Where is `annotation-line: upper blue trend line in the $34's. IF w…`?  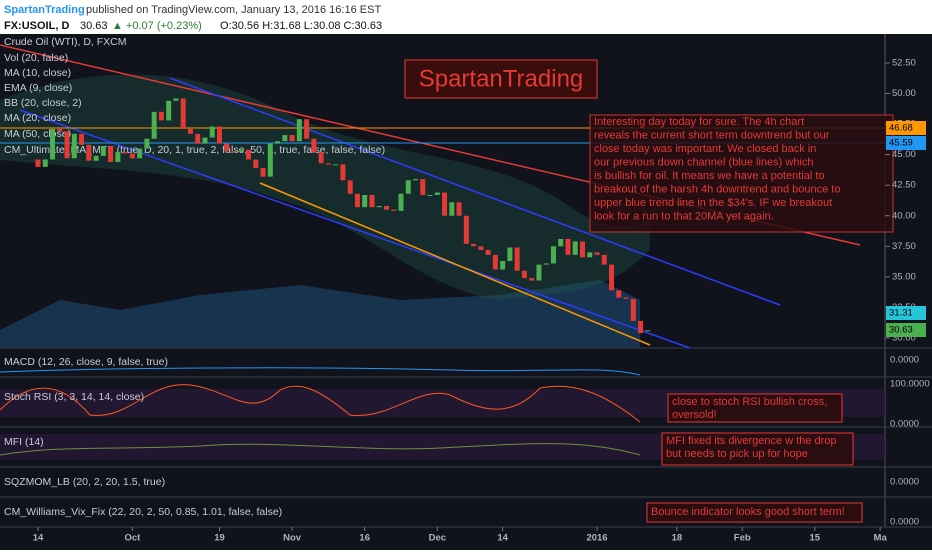
annotation-line: upper blue trend line in the $34's. IF w… is located at coordinates (713, 203).